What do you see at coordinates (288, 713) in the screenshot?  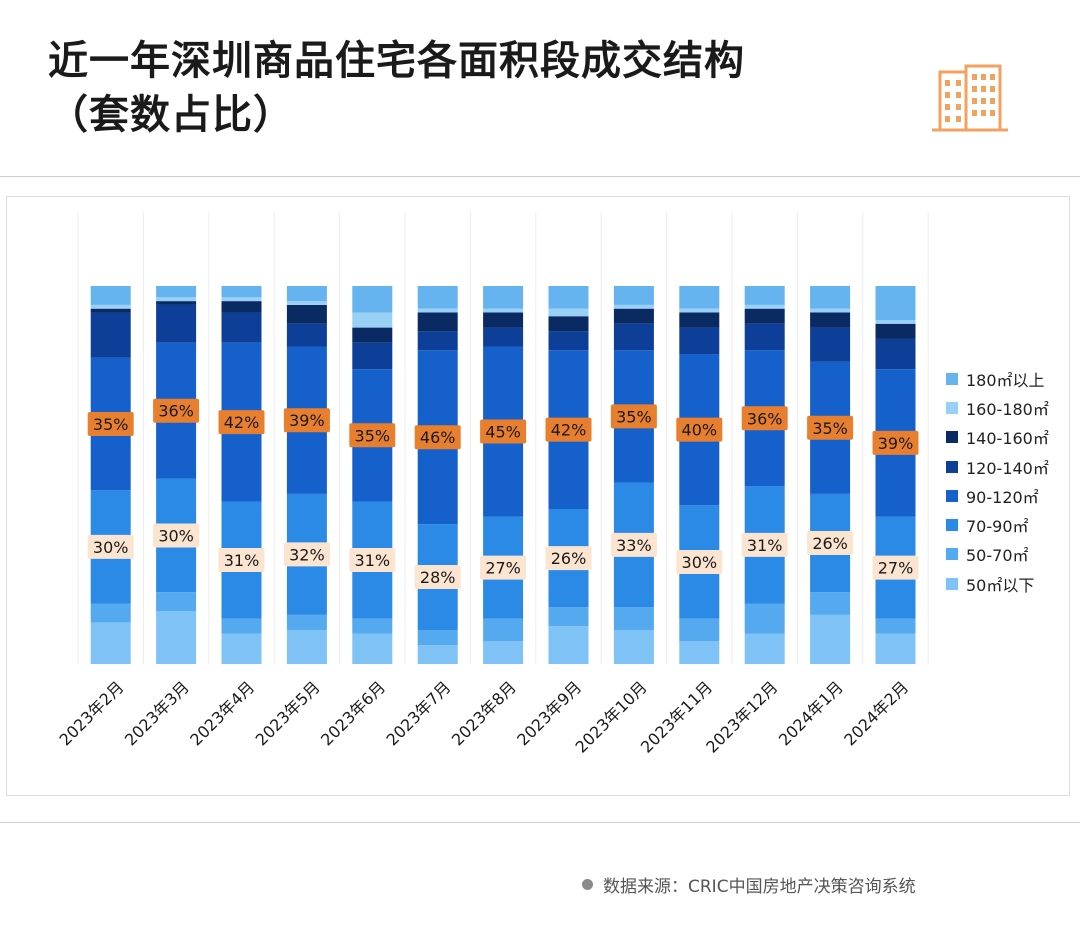 I see `x-tick-label: 2023年5月` at bounding box center [288, 713].